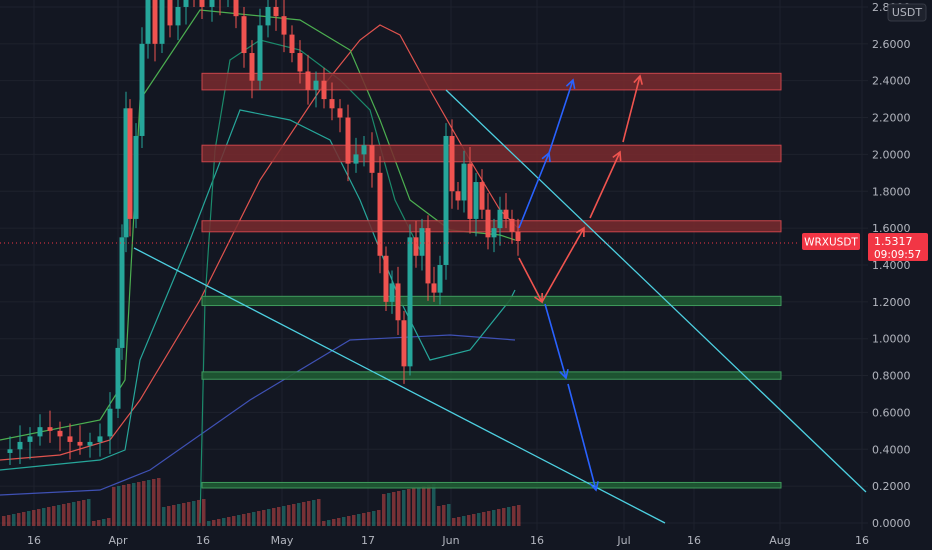 The width and height of the screenshot is (932, 550). What do you see at coordinates (891, 412) in the screenshot?
I see `y-tick-label: 0.6000` at bounding box center [891, 412].